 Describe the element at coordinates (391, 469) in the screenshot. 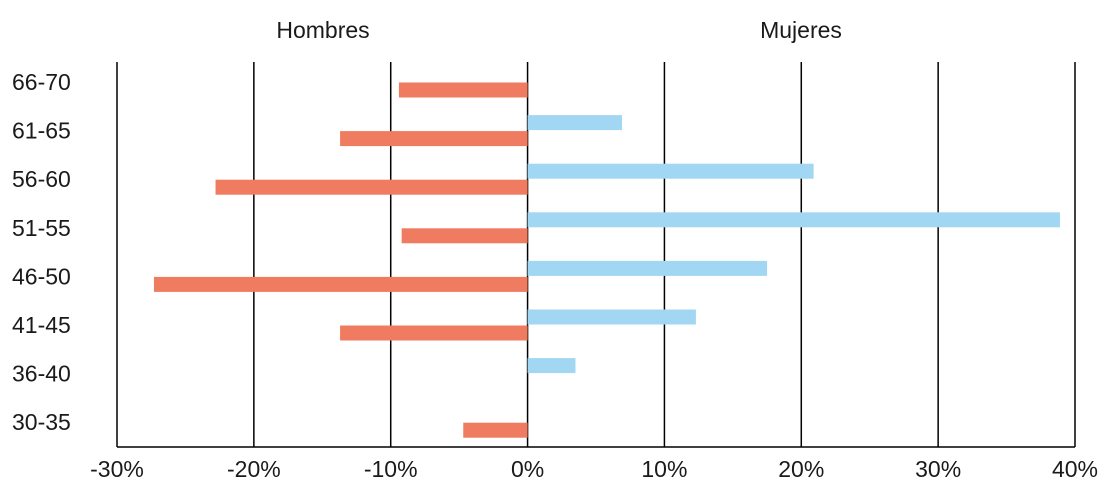

I see `x-tick-label: -10%` at that location.